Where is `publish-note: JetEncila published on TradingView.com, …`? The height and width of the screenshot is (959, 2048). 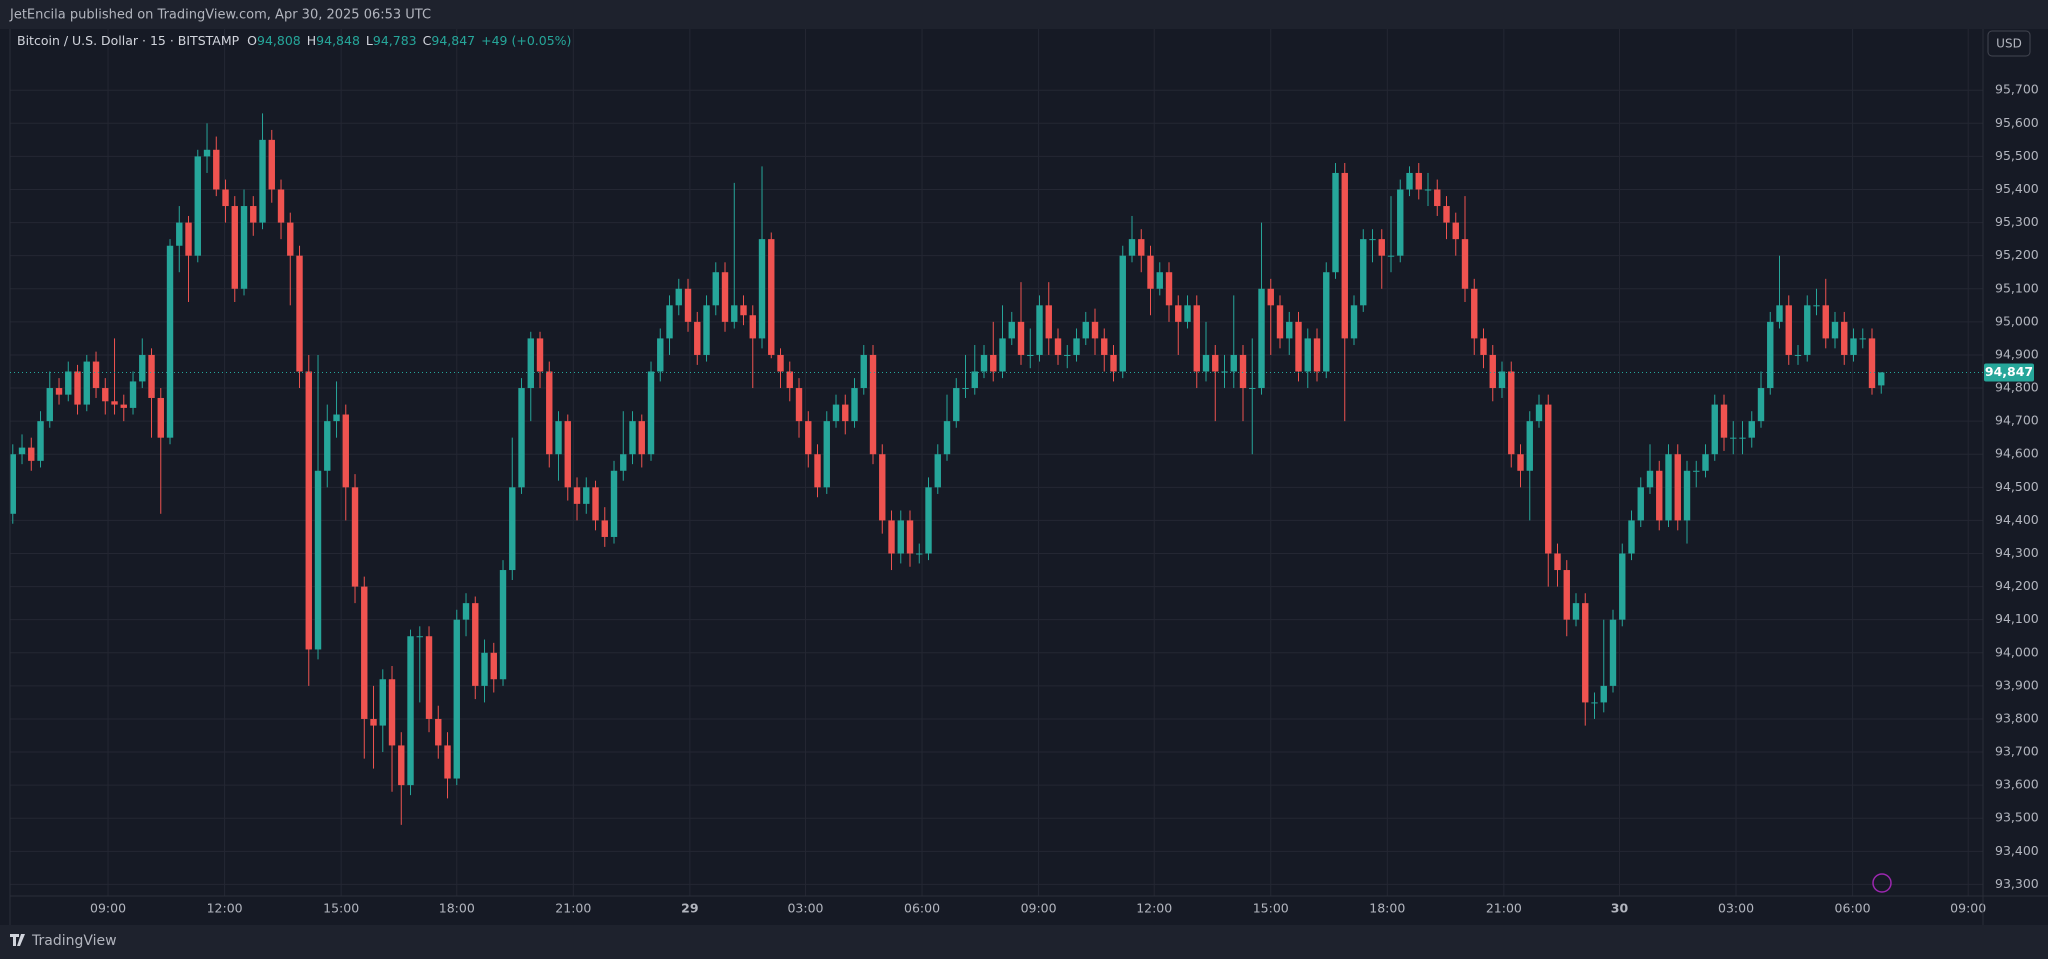
publish-note: JetEncila published on TradingView.com, … is located at coordinates (220, 15).